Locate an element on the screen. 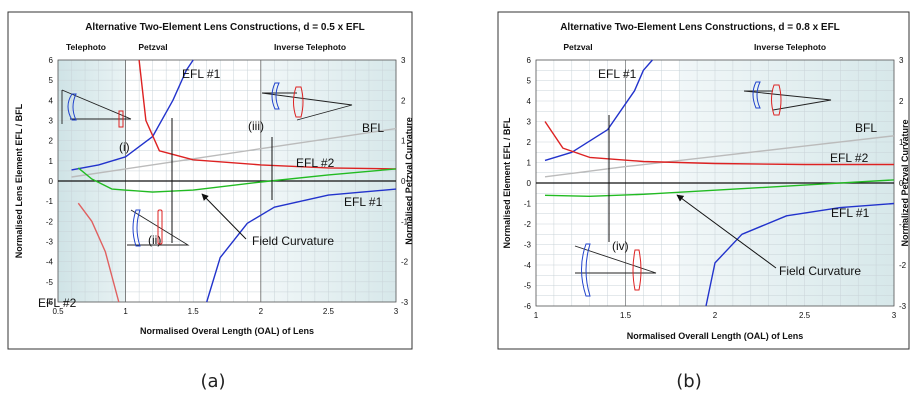 The image size is (921, 397). ray-diagram-iv is located at coordinates (615, 259).